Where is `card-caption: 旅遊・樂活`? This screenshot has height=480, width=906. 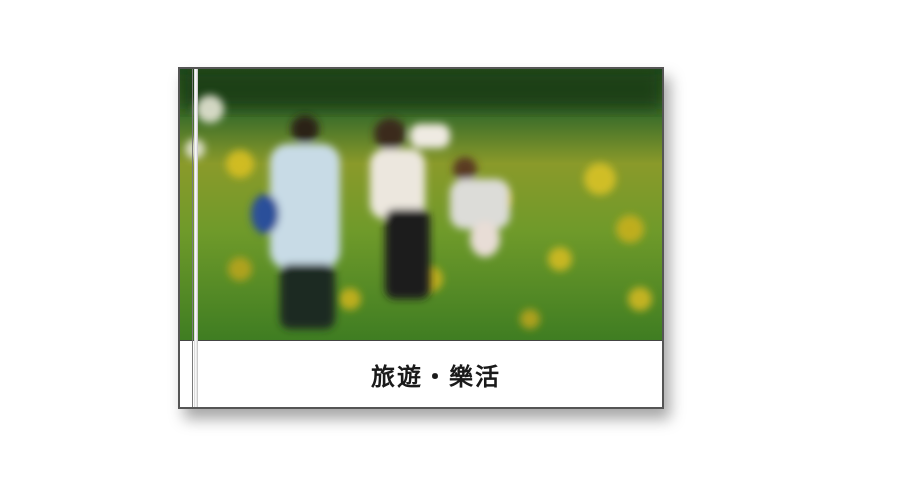
card-caption: 旅遊・樂活 is located at coordinates (436, 377).